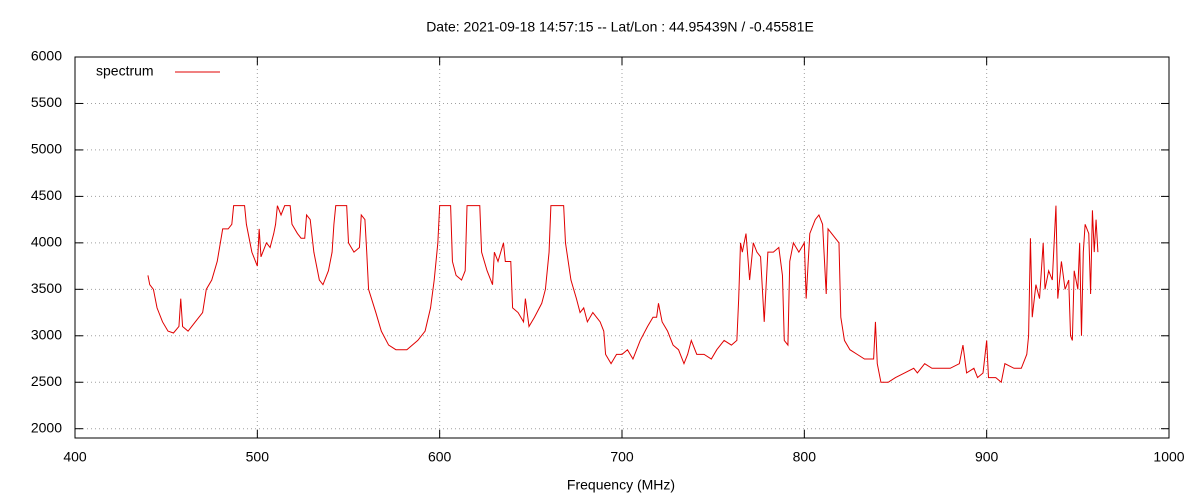  Describe the element at coordinates (46, 102) in the screenshot. I see `y-tick-label: 5500` at that location.